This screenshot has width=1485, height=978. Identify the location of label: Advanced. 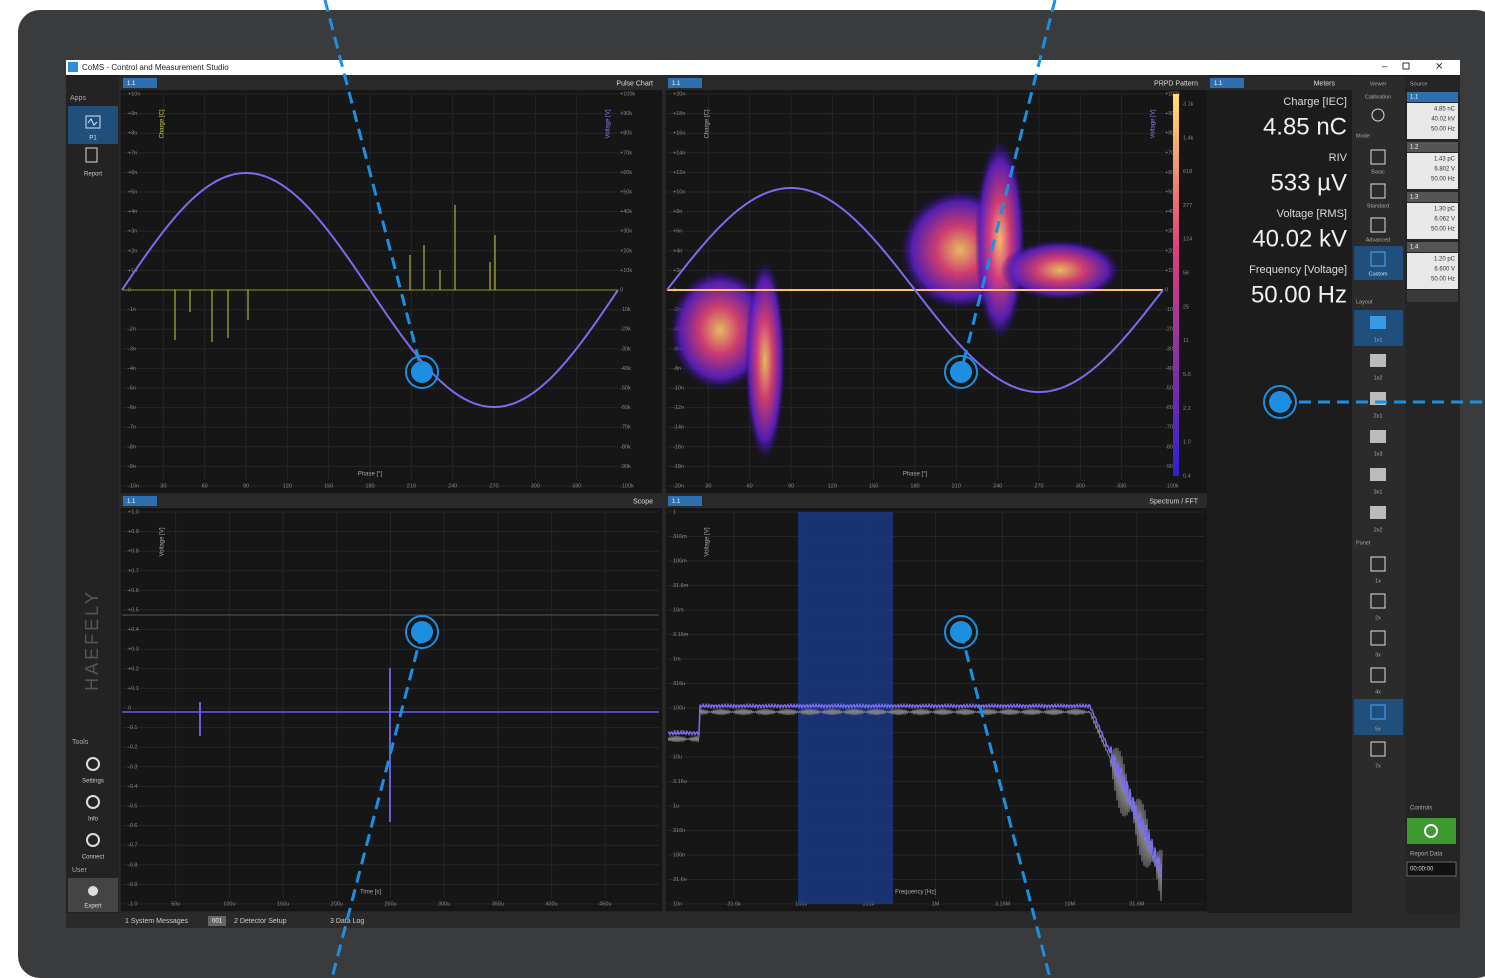
(1378, 240).